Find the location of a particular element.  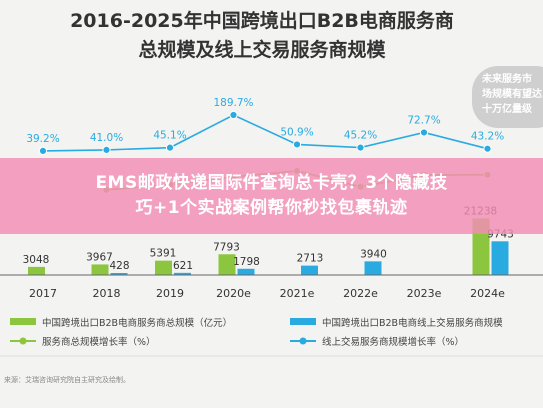

online-growth-label-2023e: 72.7% is located at coordinates (423, 120).